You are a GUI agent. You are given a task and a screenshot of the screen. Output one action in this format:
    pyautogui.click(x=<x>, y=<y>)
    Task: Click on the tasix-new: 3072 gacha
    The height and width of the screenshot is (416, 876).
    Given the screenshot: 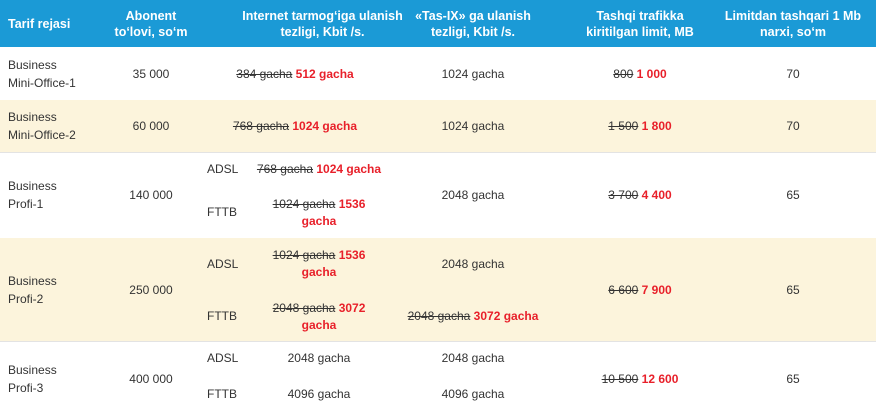 What is the action you would take?
    pyautogui.click(x=506, y=316)
    